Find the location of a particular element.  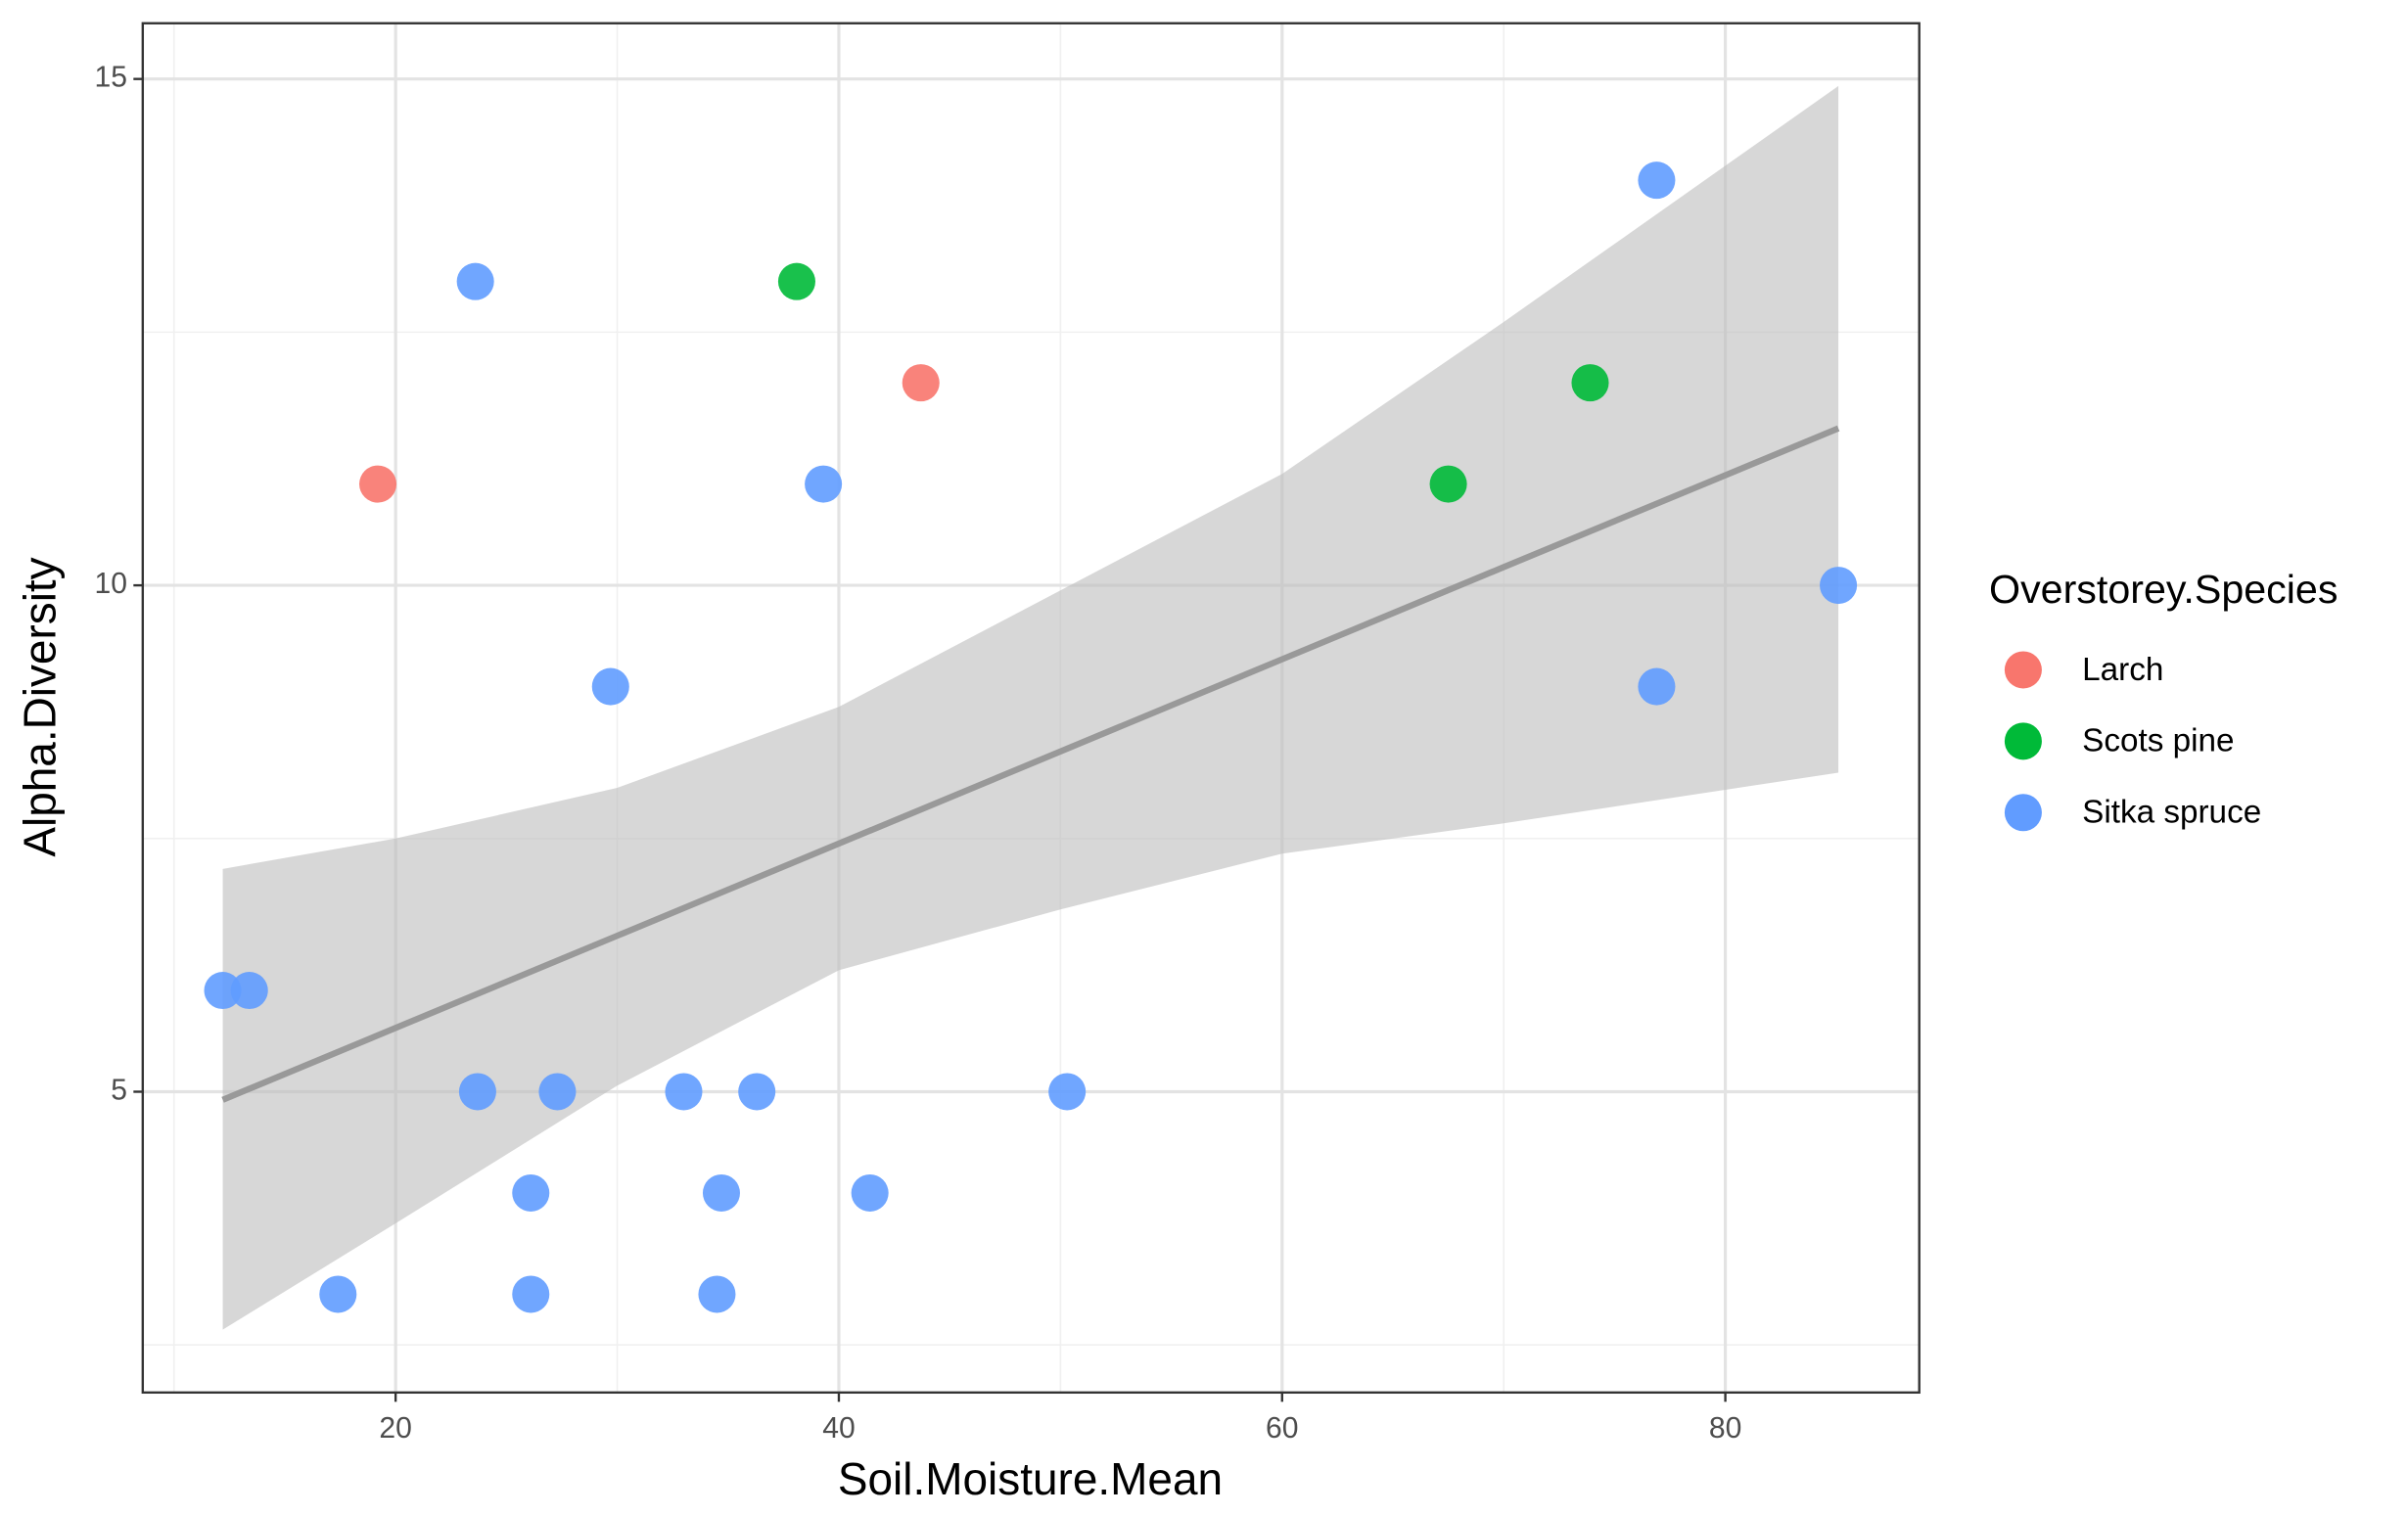

legend-label: Larch is located at coordinates (2122, 670).